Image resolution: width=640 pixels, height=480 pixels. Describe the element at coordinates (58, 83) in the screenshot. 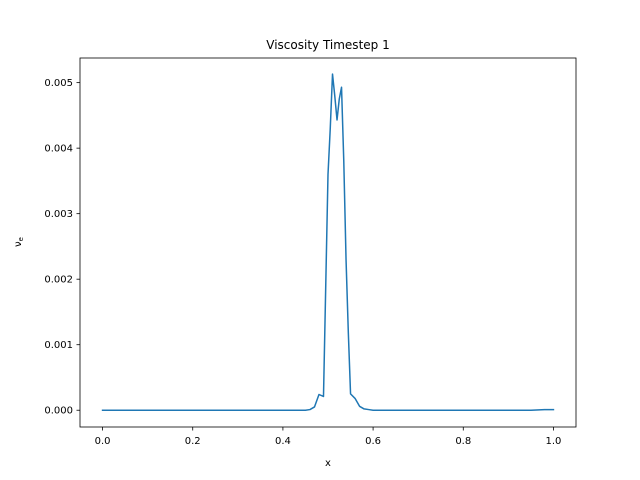

I see `y-tick-label: 0.005` at that location.